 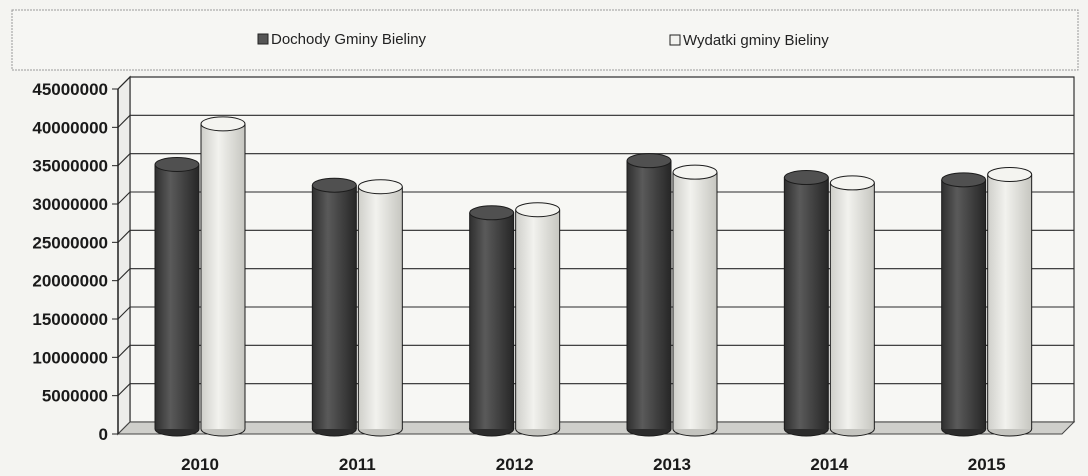 What do you see at coordinates (593, 464) in the screenshot?
I see `x-axis: 2010 2011 2012 2013 2014 2015` at bounding box center [593, 464].